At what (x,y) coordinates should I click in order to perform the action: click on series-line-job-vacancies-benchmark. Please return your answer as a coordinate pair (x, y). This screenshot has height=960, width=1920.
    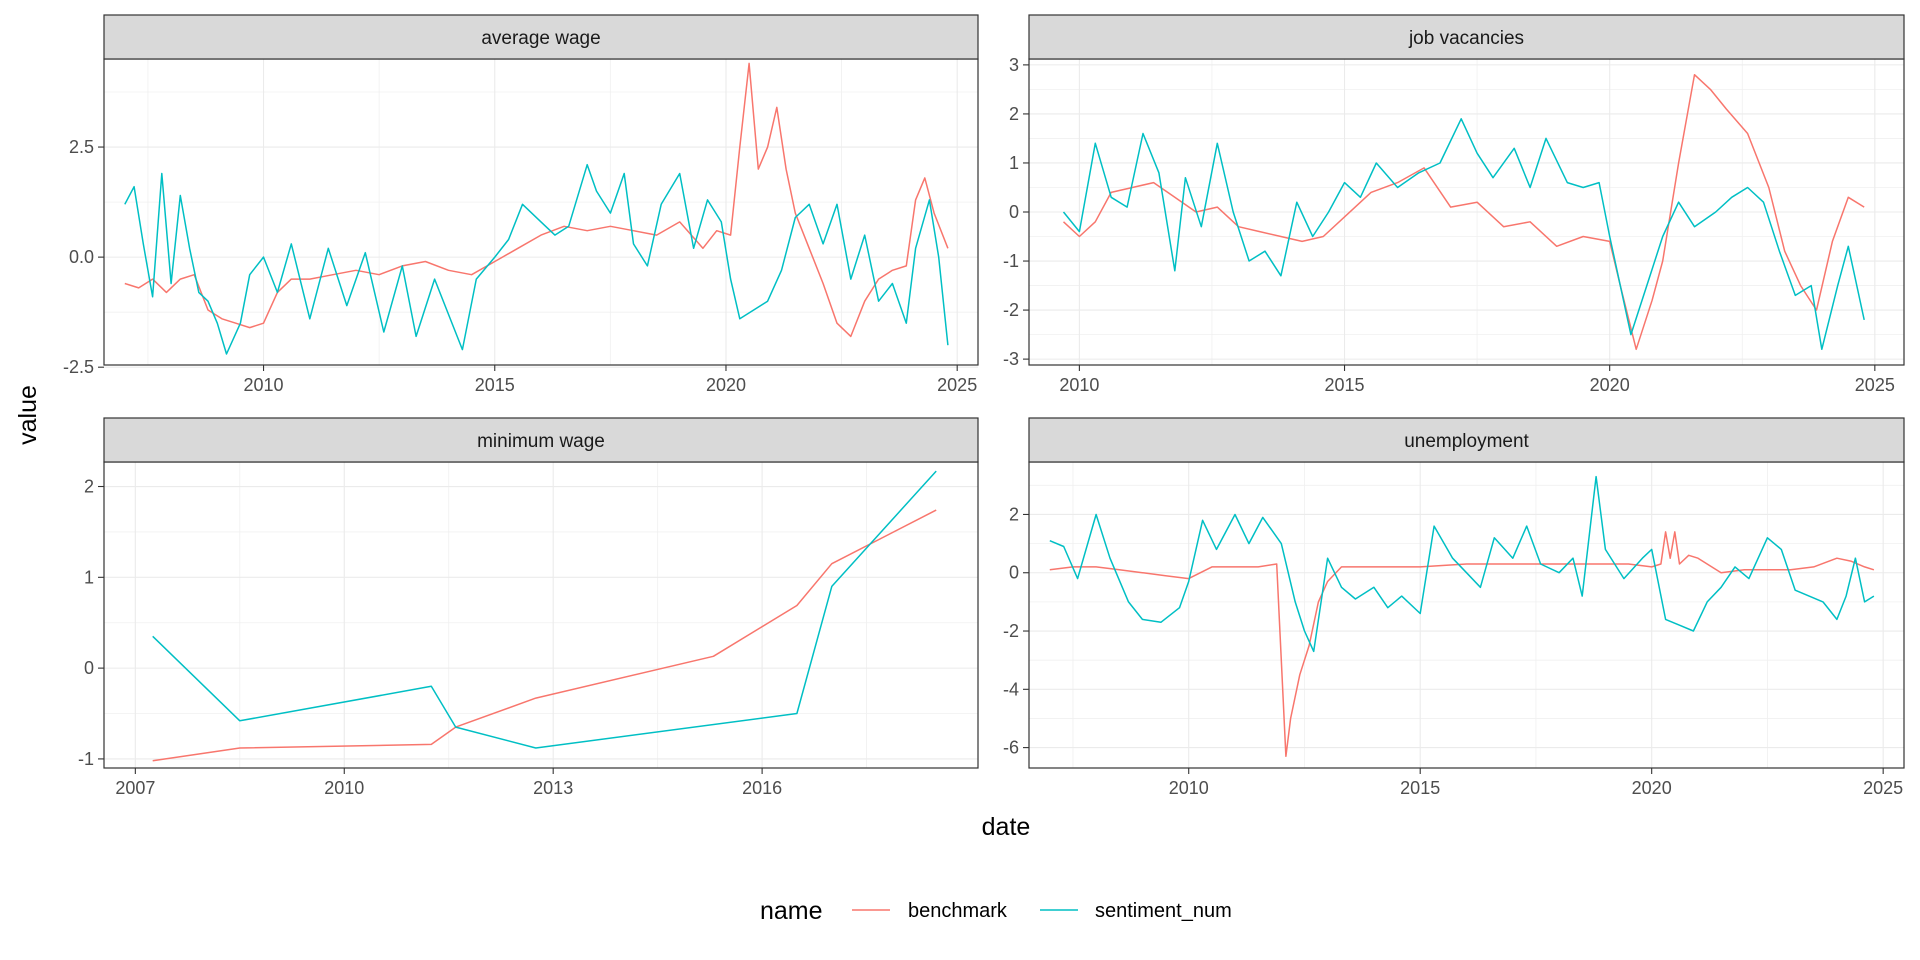
    Looking at the image, I should click on (1463, 212).